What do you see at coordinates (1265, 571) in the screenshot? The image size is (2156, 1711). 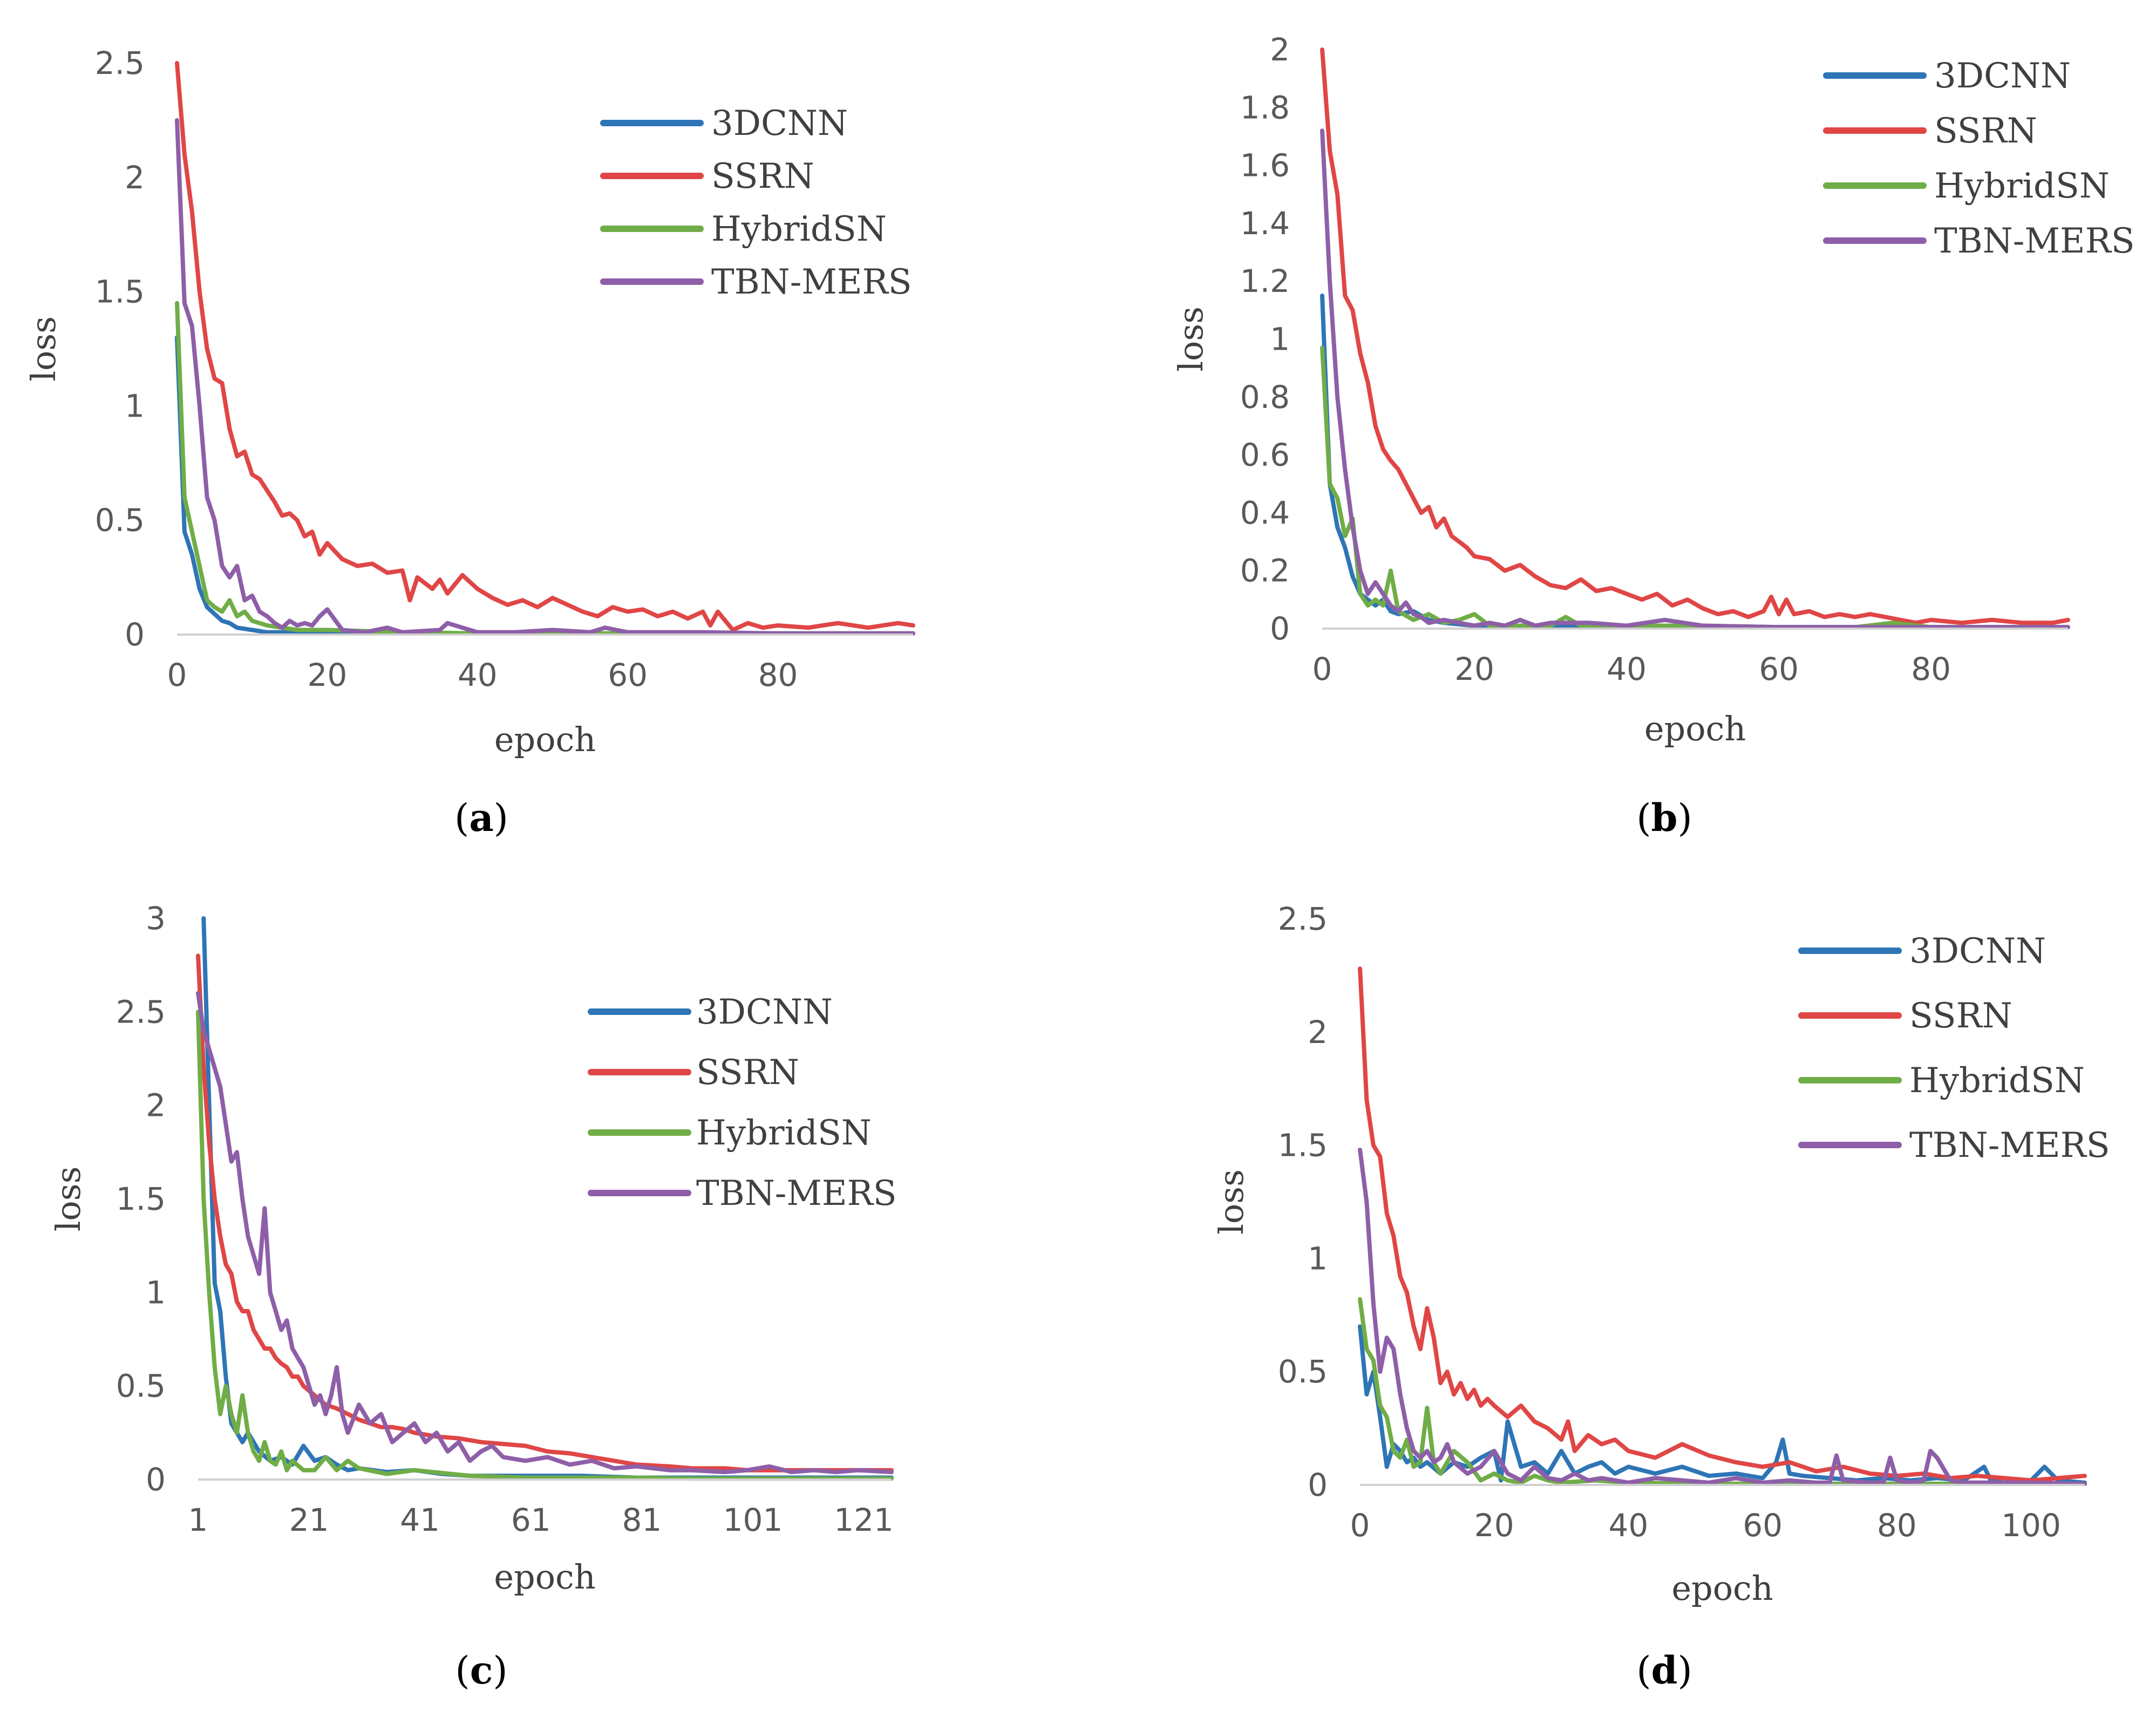 I see `y-tick-label: 0.2` at bounding box center [1265, 571].